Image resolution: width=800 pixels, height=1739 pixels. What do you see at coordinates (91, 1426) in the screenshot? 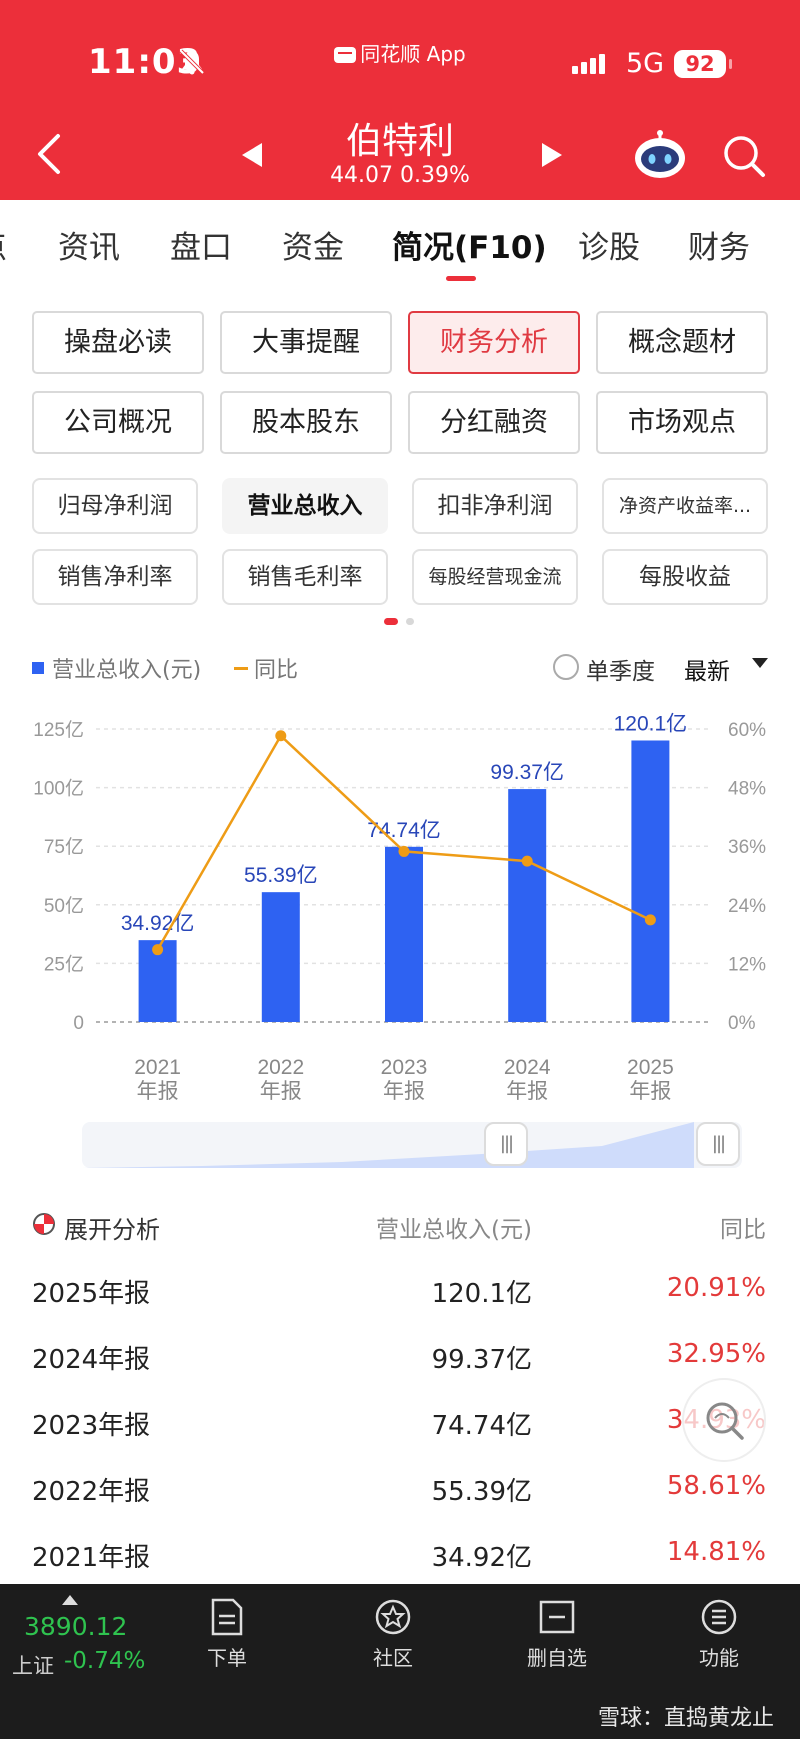
I see `table-row-label: 2023年报` at bounding box center [91, 1426].